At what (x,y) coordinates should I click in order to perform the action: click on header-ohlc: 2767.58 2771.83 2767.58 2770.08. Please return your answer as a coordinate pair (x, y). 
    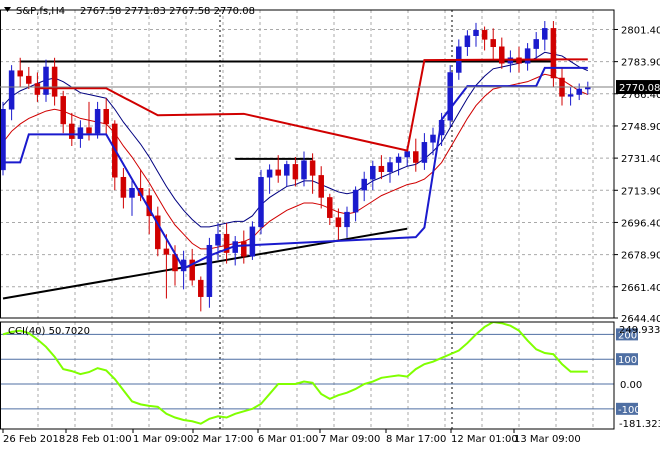
    Looking at the image, I should click on (167, 11).